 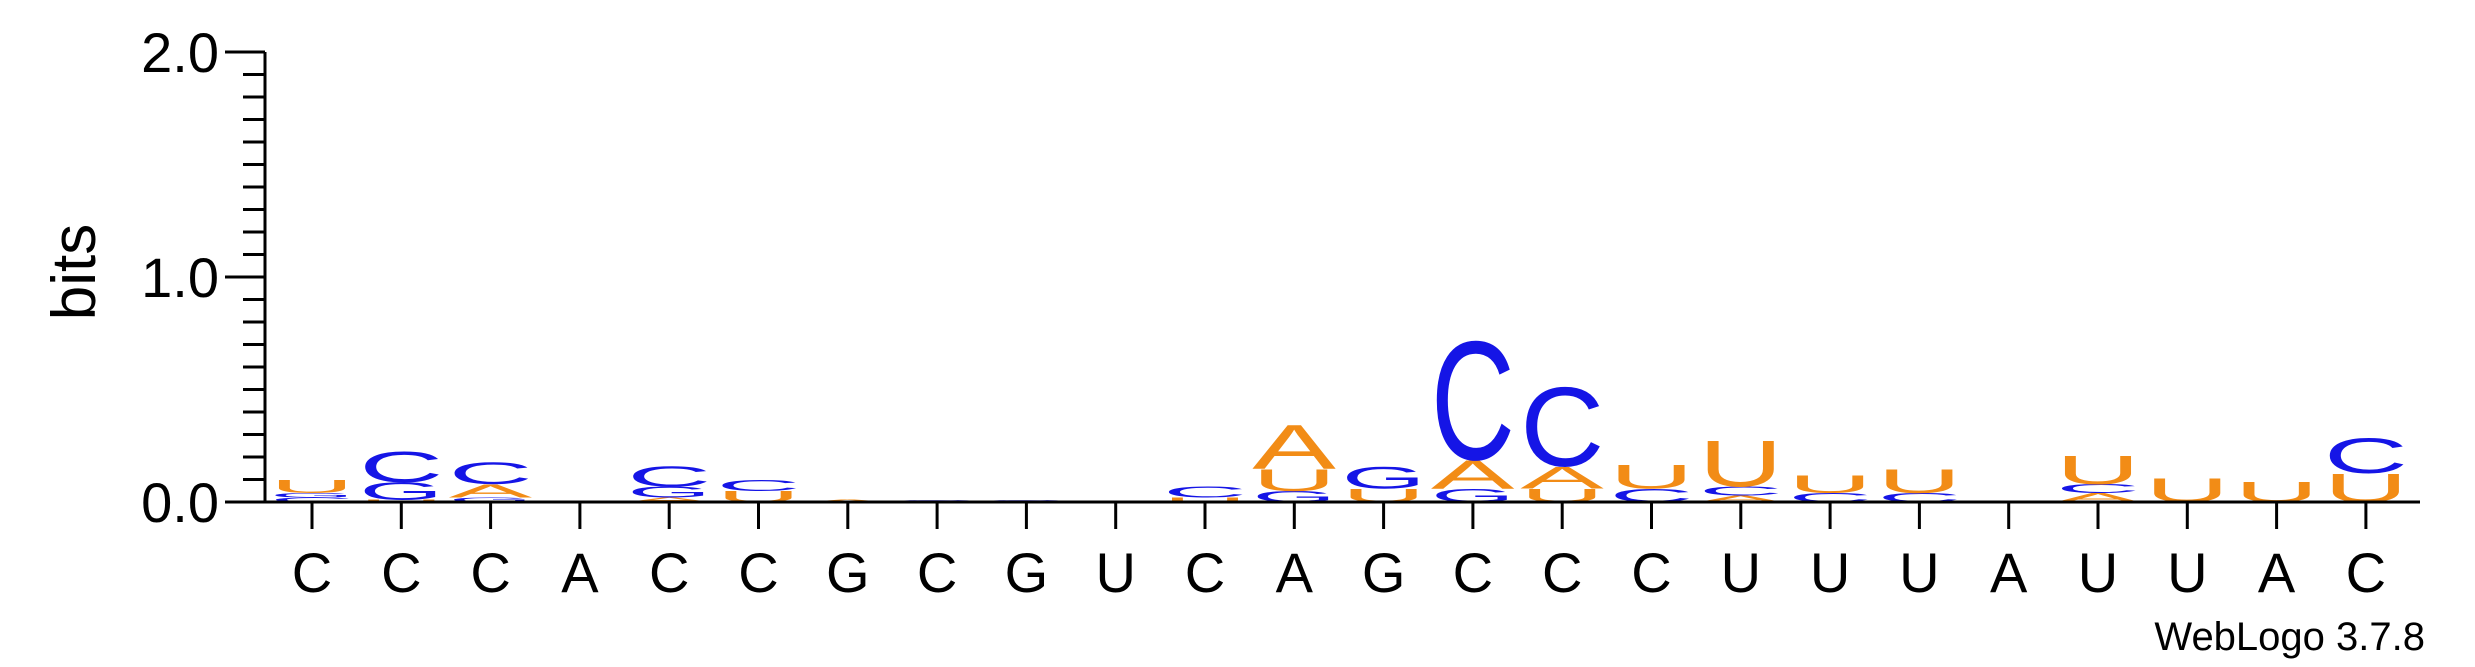 What do you see at coordinates (2289, 637) in the screenshot?
I see `weblogo-version-label: WebLogo 3.7.8` at bounding box center [2289, 637].